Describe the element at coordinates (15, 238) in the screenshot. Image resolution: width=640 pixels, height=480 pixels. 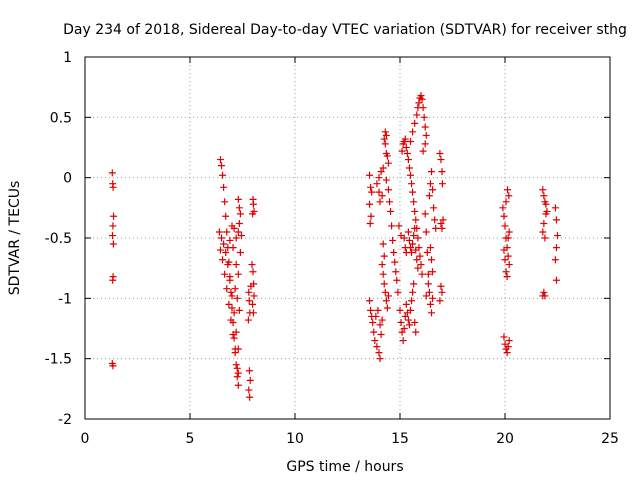
I see `y-axis-label: SDTVAR / TECUs` at that location.